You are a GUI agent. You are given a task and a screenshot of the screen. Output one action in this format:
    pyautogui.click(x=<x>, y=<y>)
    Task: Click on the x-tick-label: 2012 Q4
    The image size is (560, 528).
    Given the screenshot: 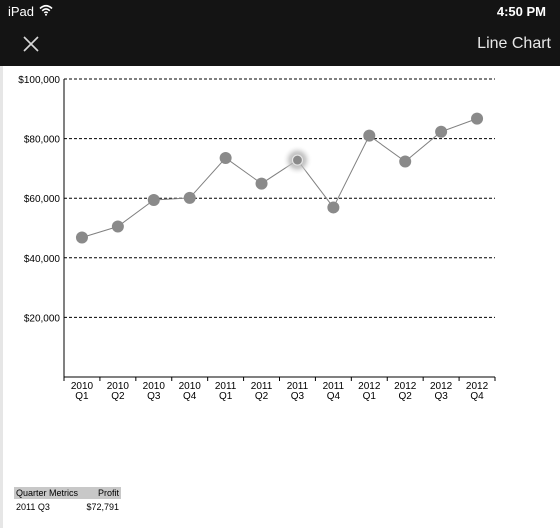 What is the action you would take?
    pyautogui.click(x=477, y=391)
    